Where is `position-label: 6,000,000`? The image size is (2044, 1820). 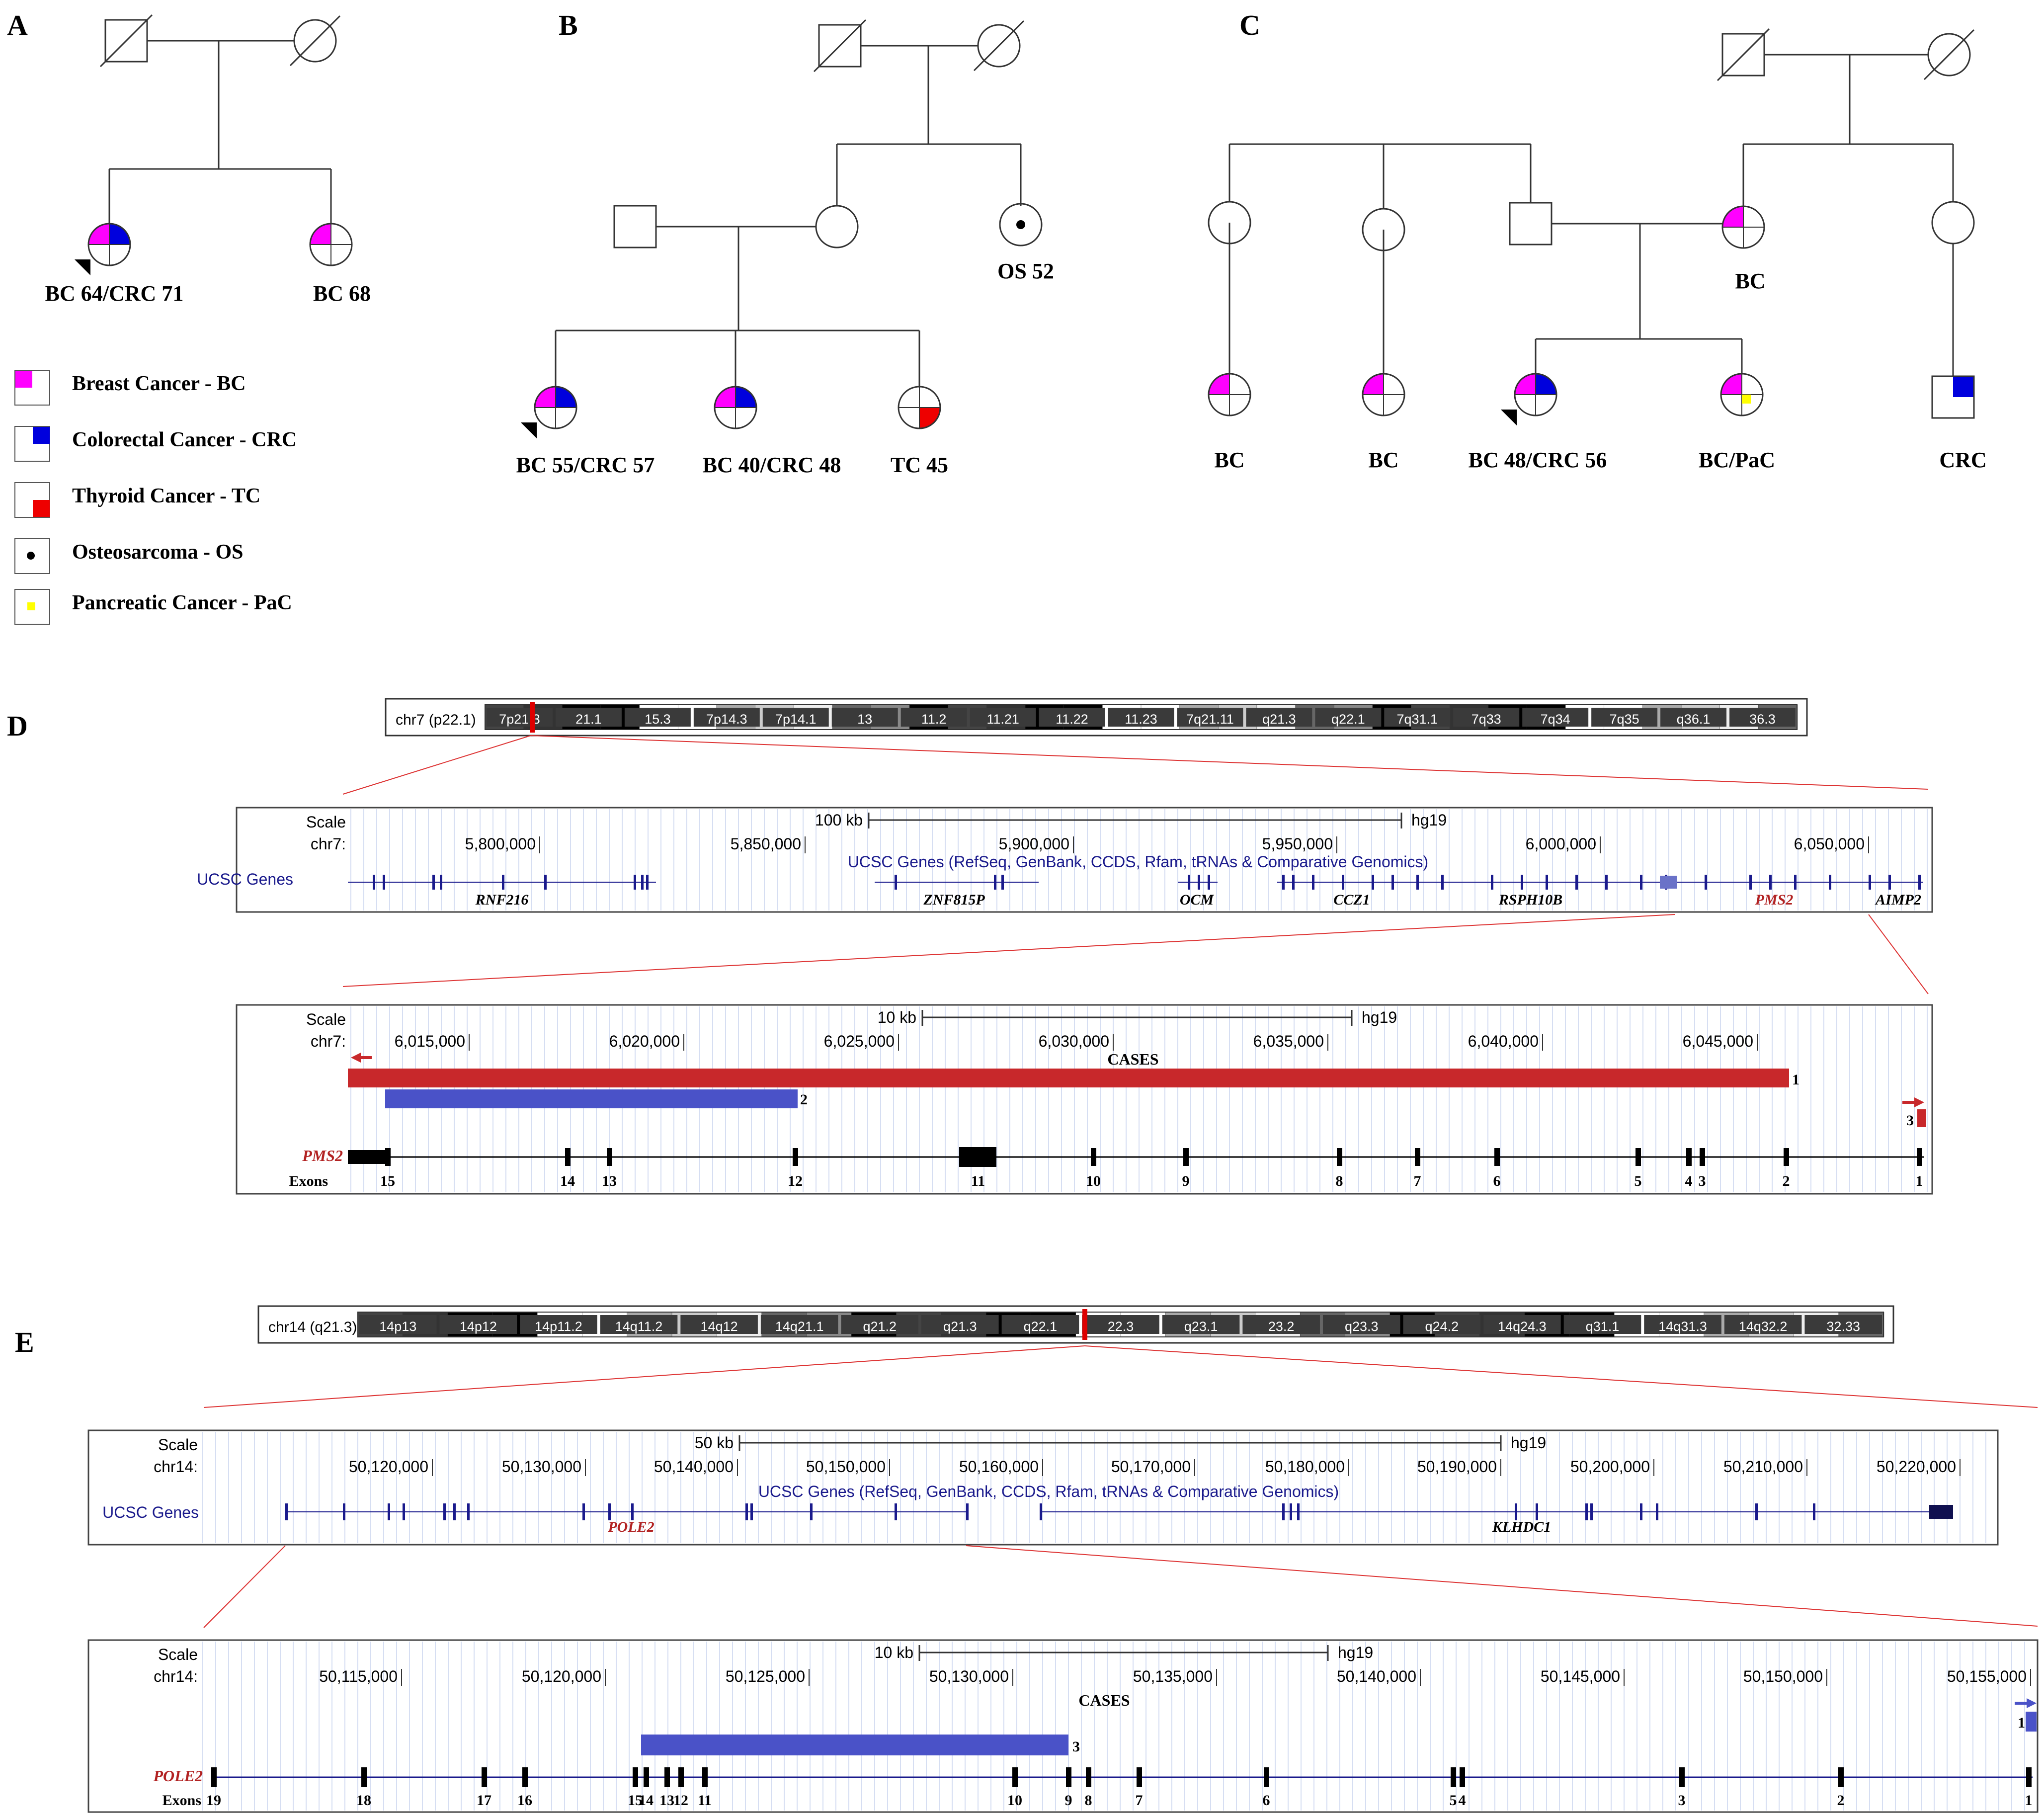
position-label: 6,000,000 is located at coordinates (1561, 844).